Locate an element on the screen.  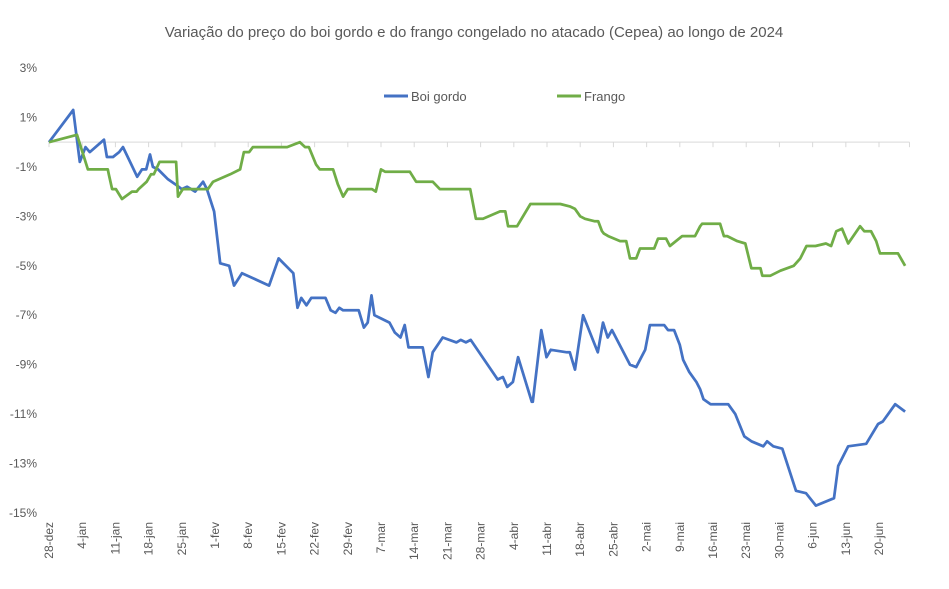
x-tick-label: 13-jun is located at coordinates (846, 538).